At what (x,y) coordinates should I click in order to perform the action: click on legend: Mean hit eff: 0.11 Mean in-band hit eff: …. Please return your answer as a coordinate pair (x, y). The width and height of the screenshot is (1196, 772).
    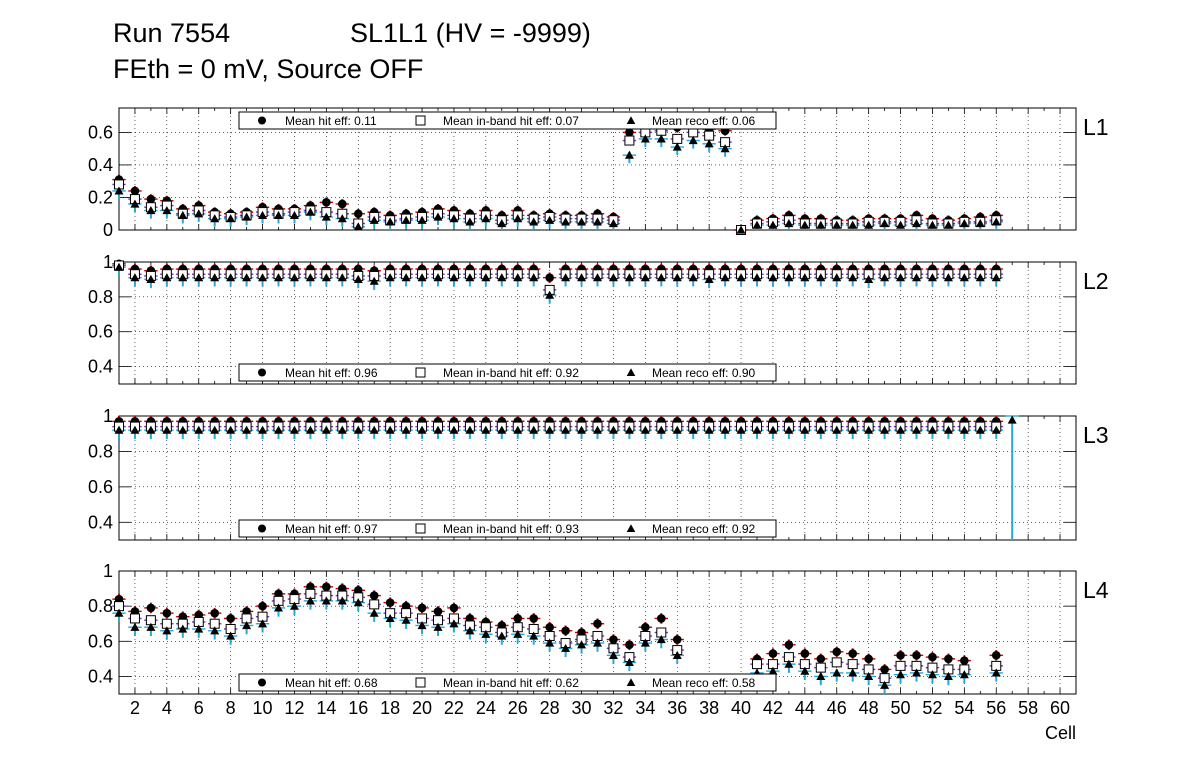
    Looking at the image, I should click on (507, 120).